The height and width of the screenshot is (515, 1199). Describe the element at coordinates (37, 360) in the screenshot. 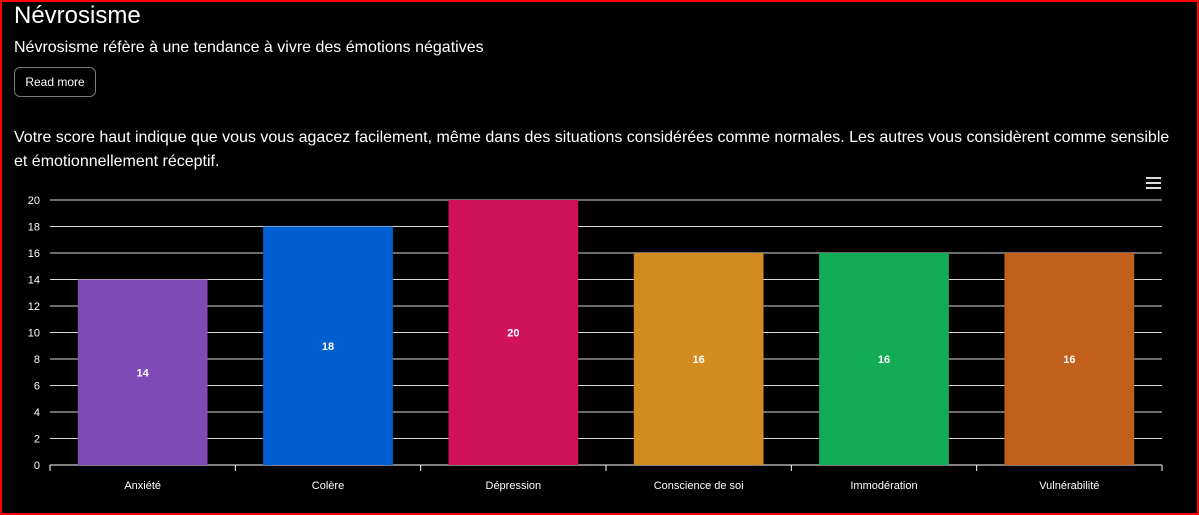

I see `y-tick-label: 8` at that location.